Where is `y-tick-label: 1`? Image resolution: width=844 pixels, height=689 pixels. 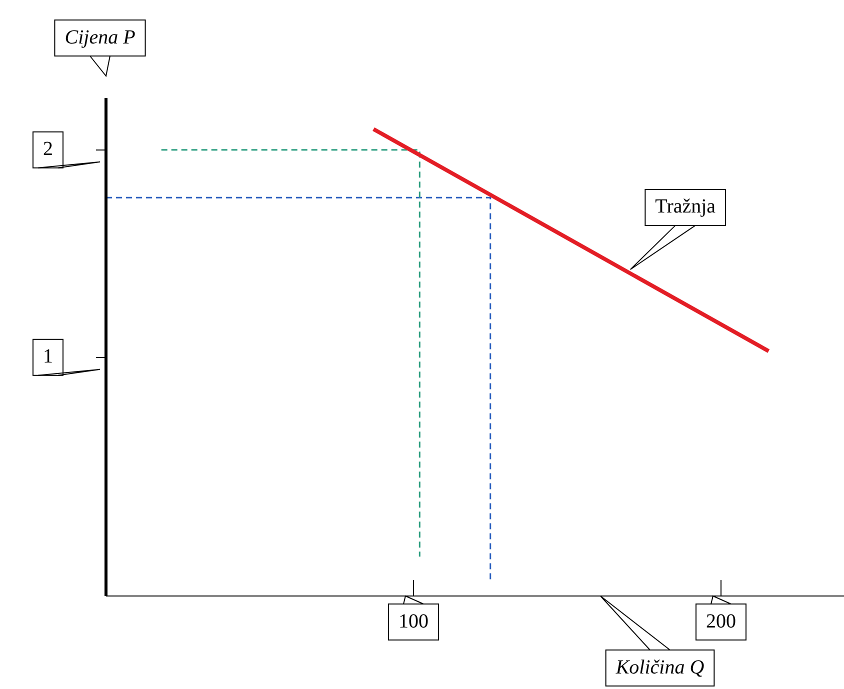 y-tick-label: 1 is located at coordinates (48, 357).